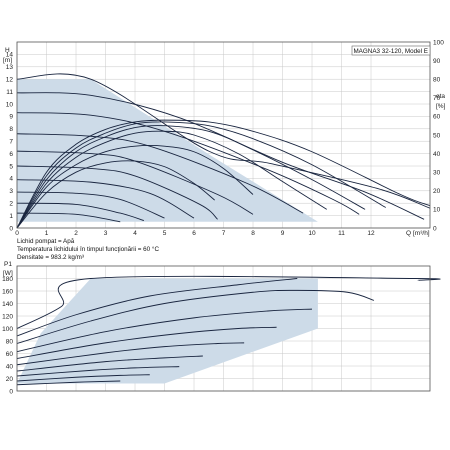  Describe the element at coordinates (312, 233) in the screenshot. I see `flow-tick-label: 10` at that location.